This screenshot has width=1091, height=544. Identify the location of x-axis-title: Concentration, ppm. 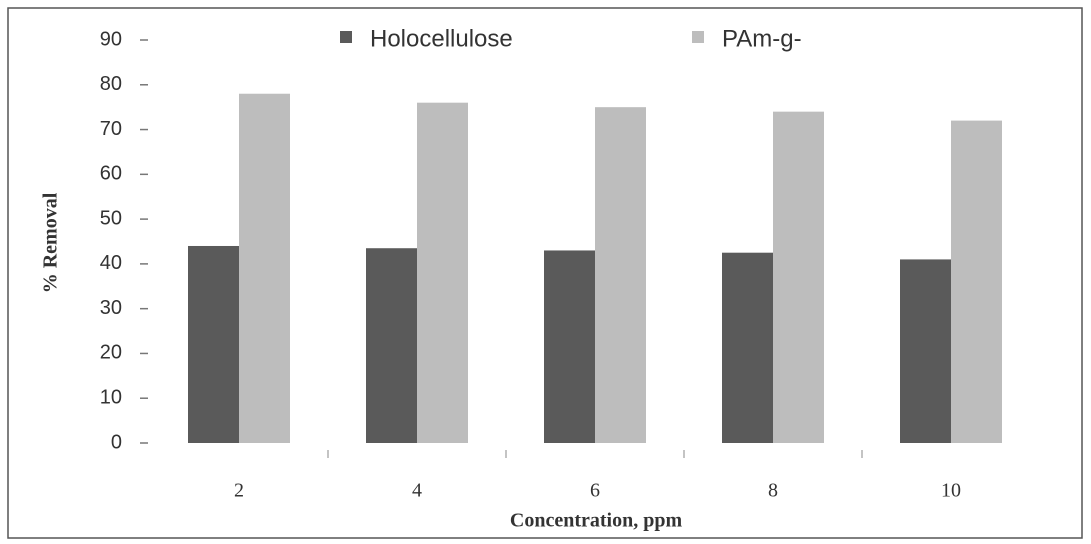
(596, 521).